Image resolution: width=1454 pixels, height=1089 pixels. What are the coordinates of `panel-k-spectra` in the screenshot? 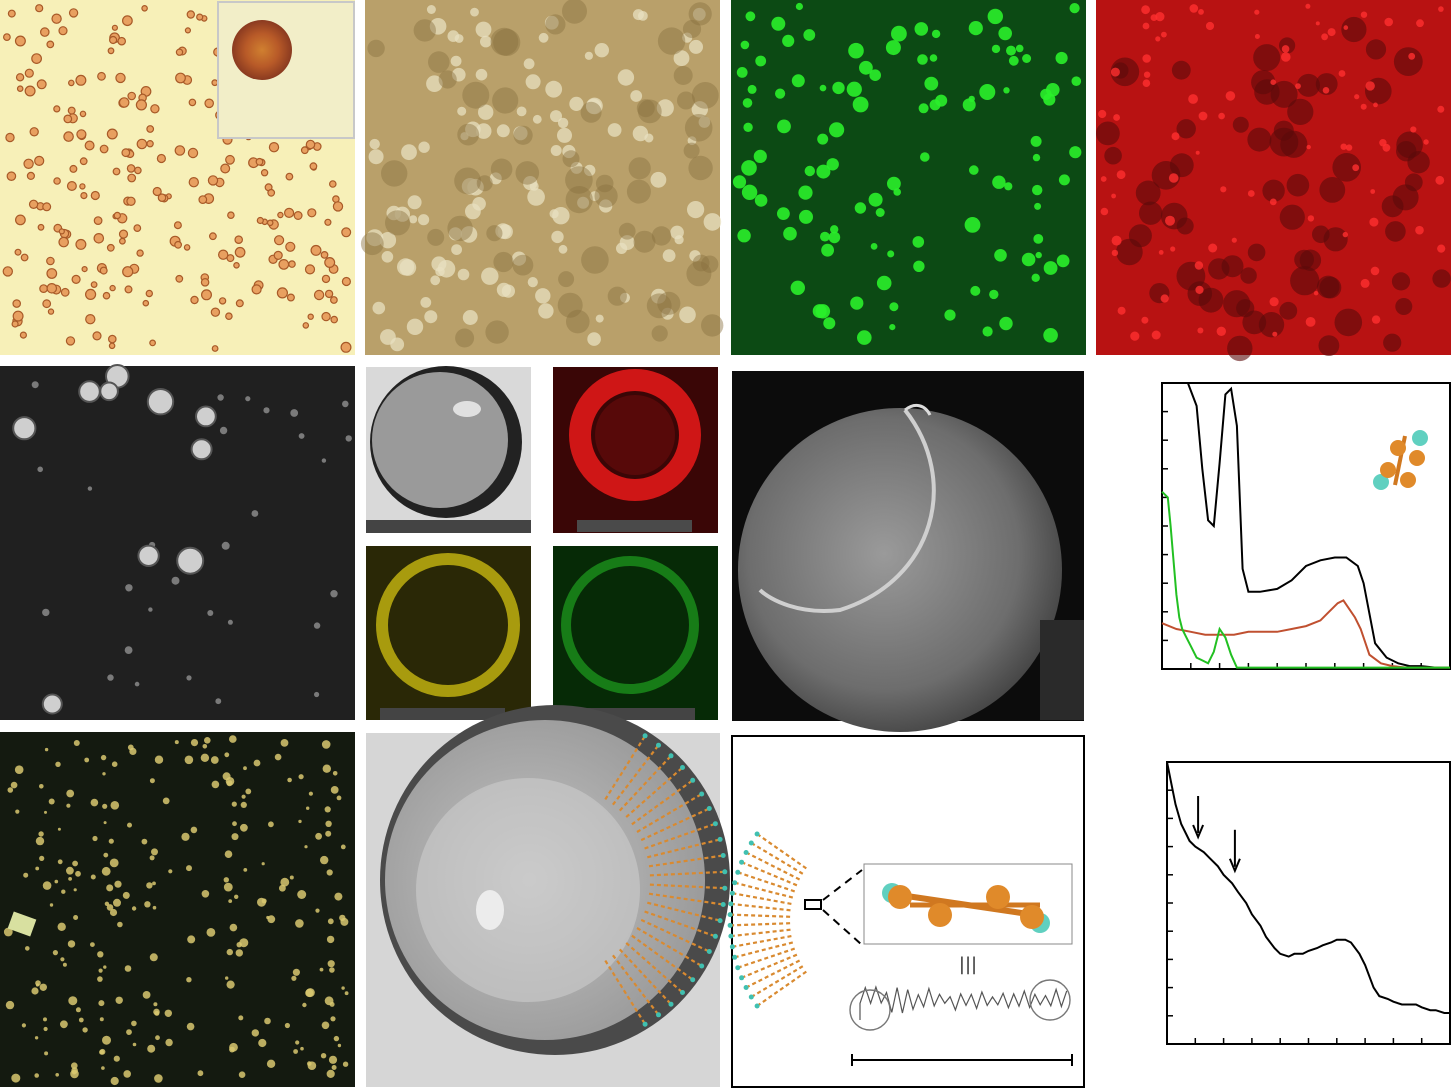 It's located at (1306, 526).